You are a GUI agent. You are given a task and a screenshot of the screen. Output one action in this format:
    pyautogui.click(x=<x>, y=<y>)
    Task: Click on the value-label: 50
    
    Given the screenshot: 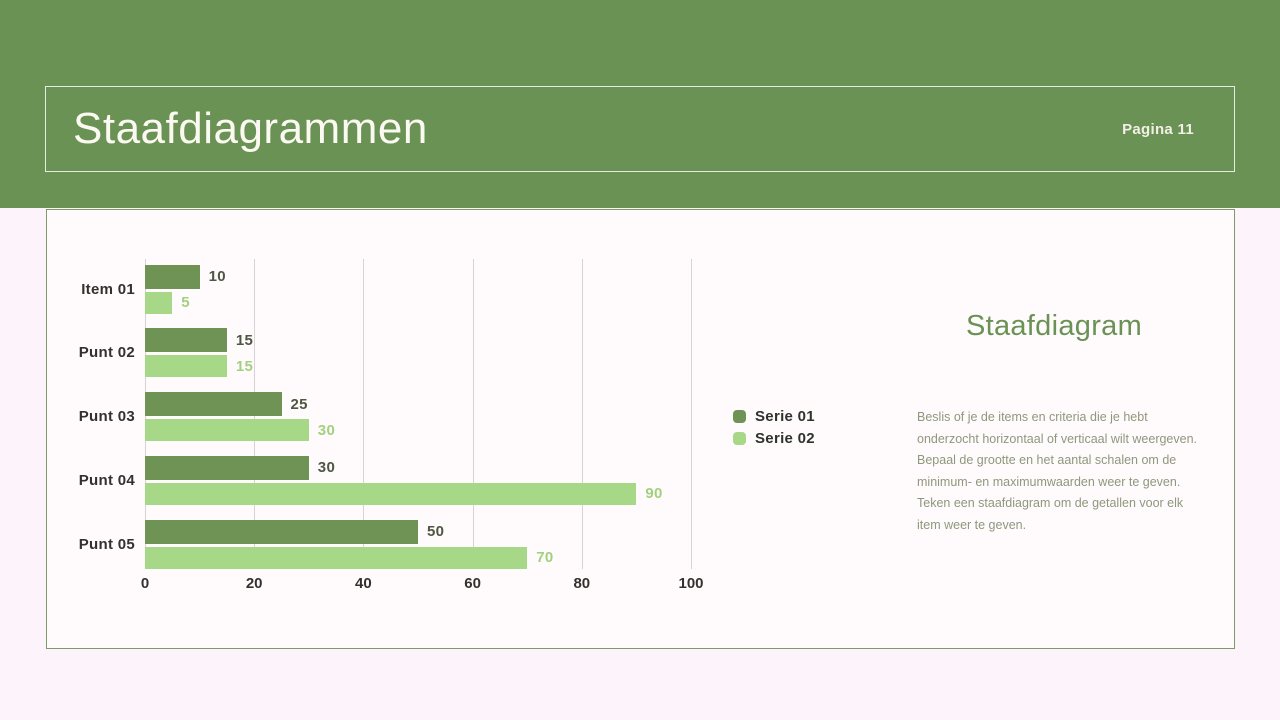 What is the action you would take?
    pyautogui.click(x=436, y=532)
    